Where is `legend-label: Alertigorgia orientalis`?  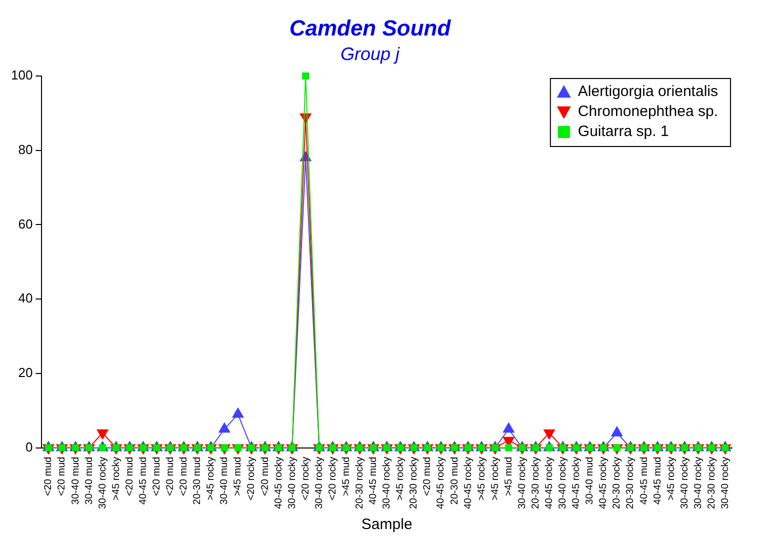 legend-label: Alertigorgia orientalis is located at coordinates (648, 91).